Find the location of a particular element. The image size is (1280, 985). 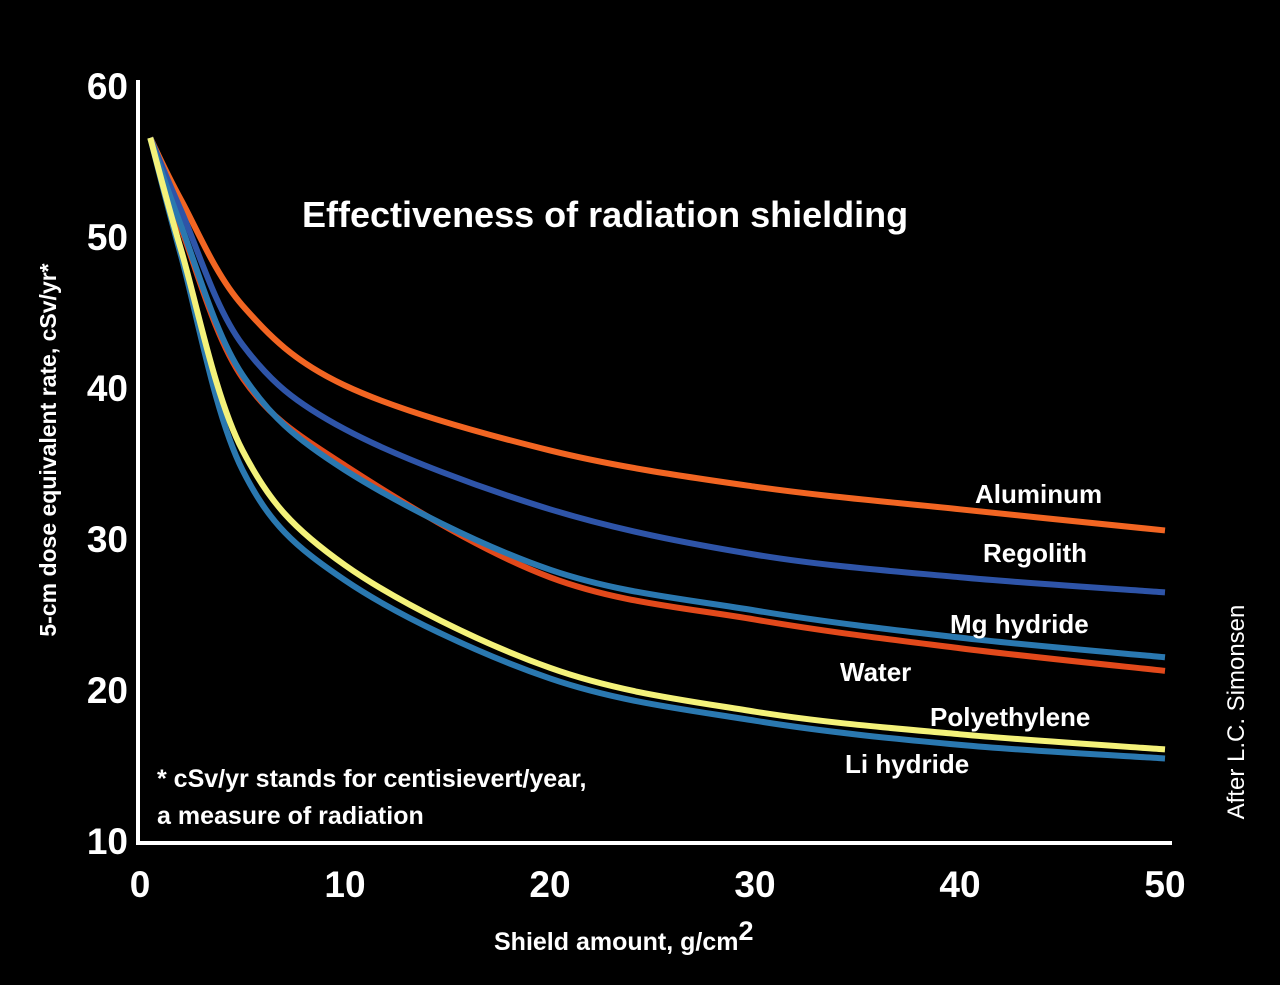

y-tick-label: 40 is located at coordinates (107, 388).